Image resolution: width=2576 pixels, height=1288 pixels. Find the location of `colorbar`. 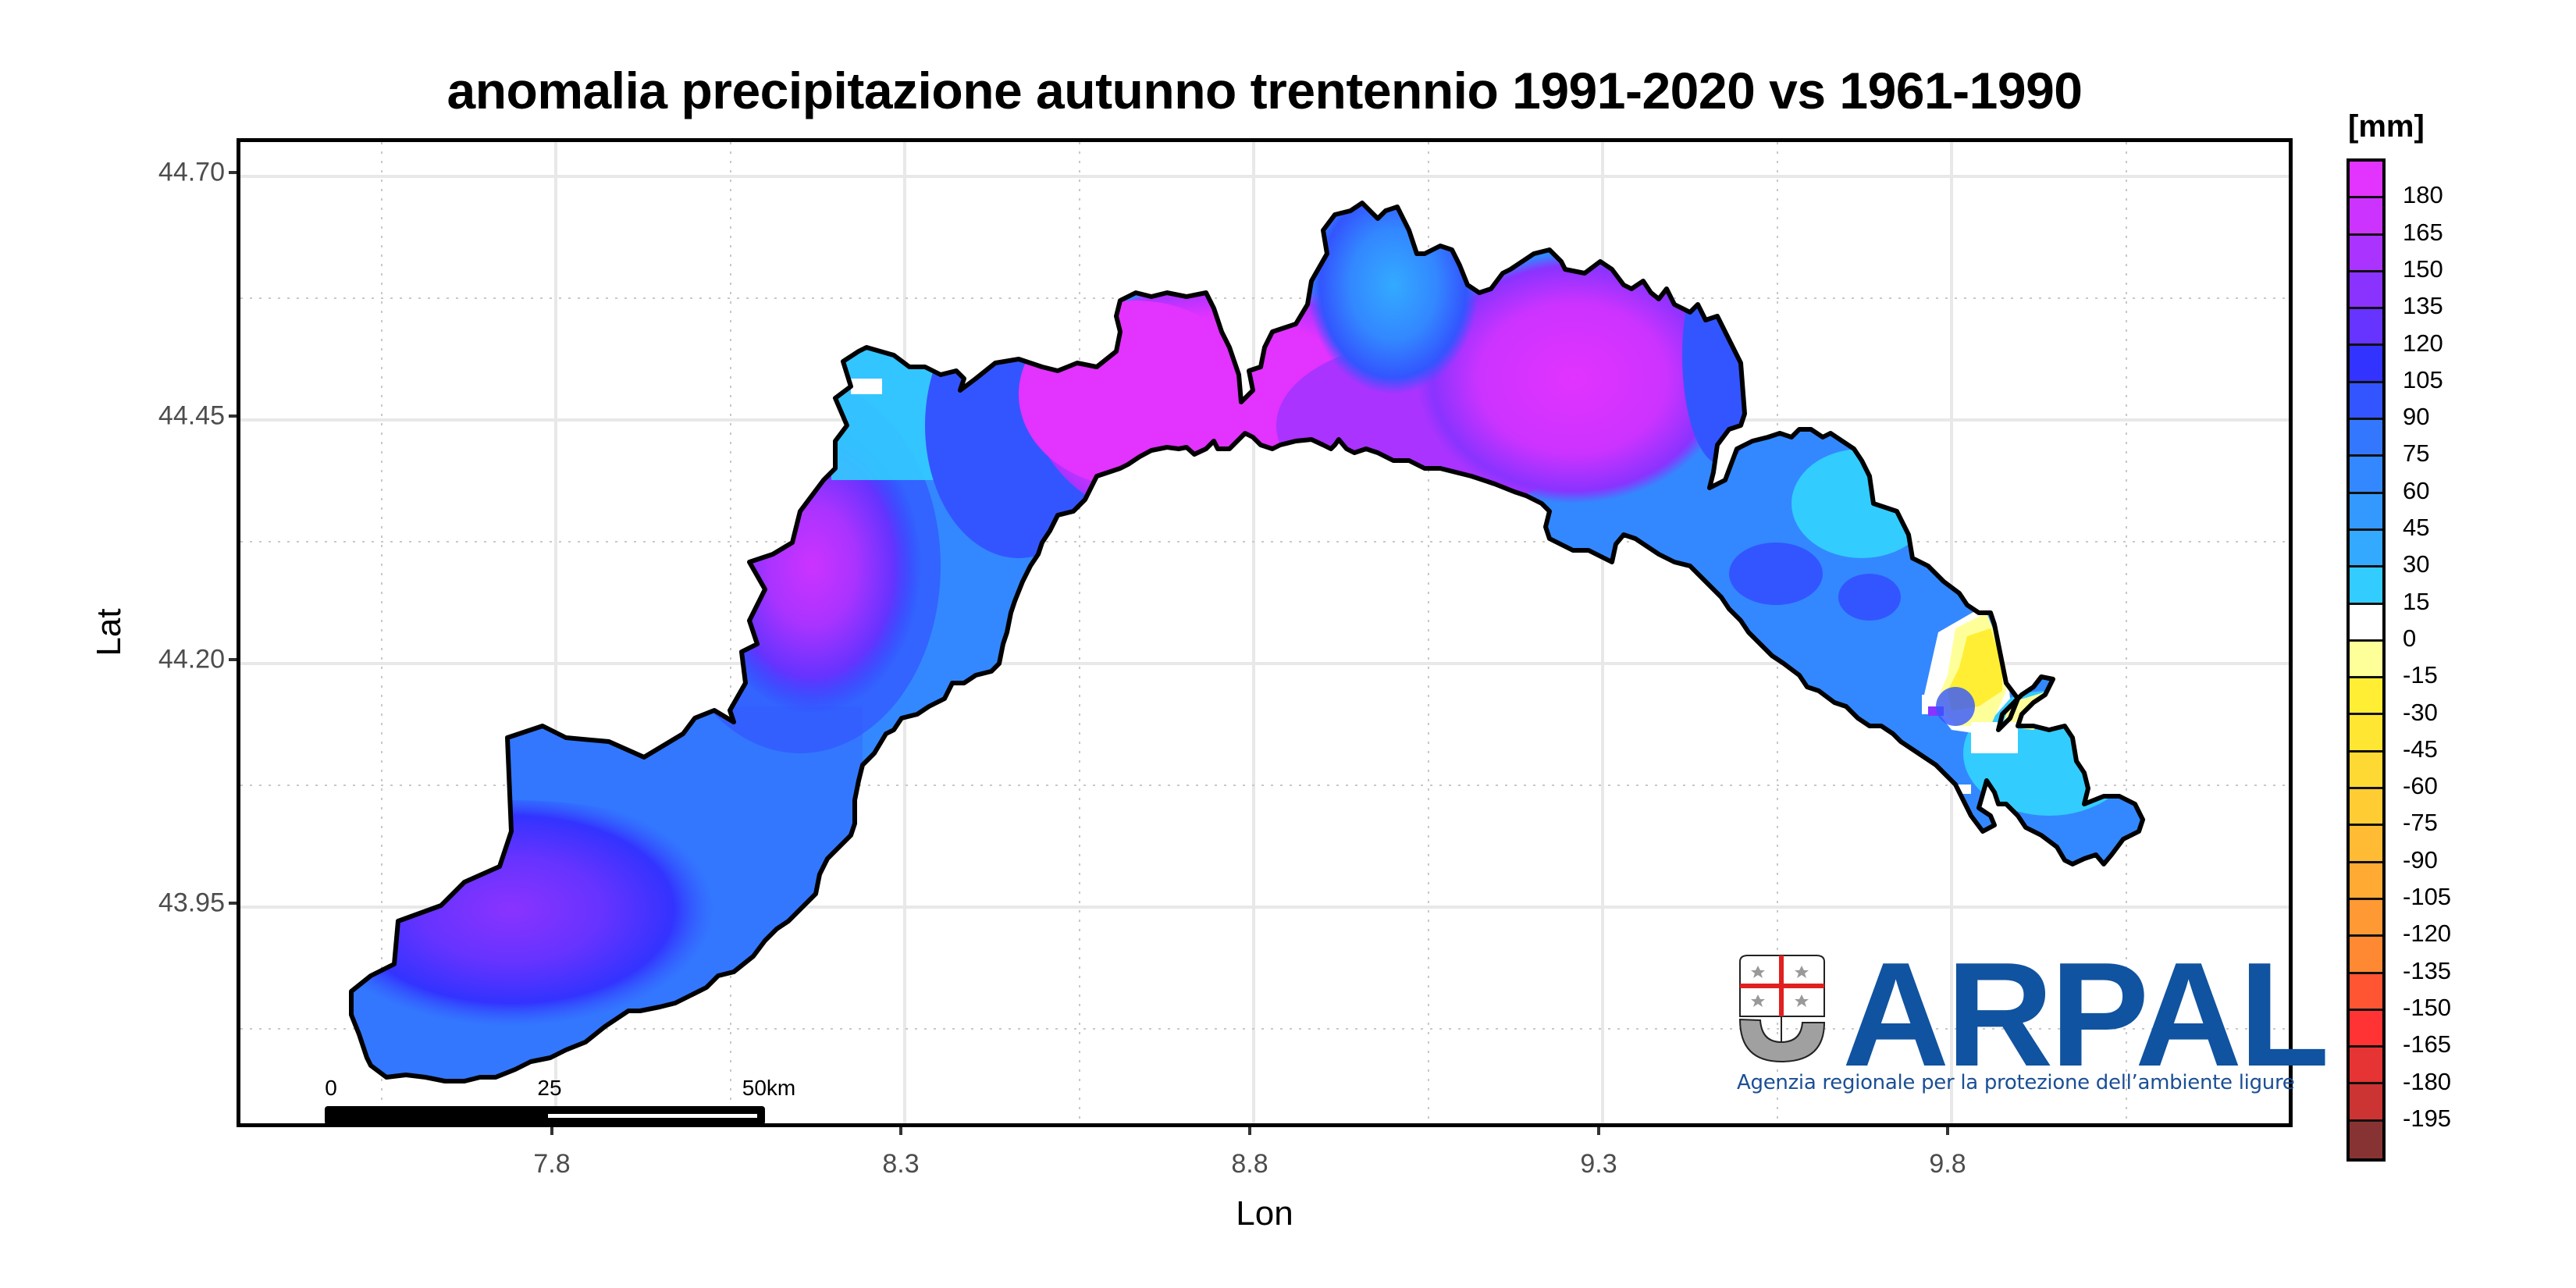

colorbar is located at coordinates (2366, 660).